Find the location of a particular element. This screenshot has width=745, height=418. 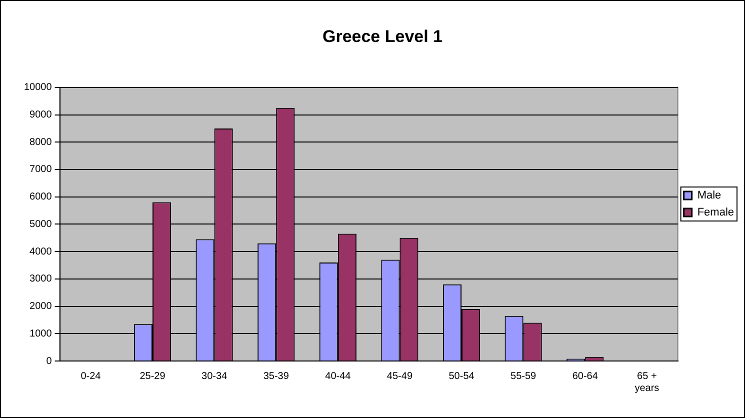

x-tick-label: 40-44 is located at coordinates (338, 376).